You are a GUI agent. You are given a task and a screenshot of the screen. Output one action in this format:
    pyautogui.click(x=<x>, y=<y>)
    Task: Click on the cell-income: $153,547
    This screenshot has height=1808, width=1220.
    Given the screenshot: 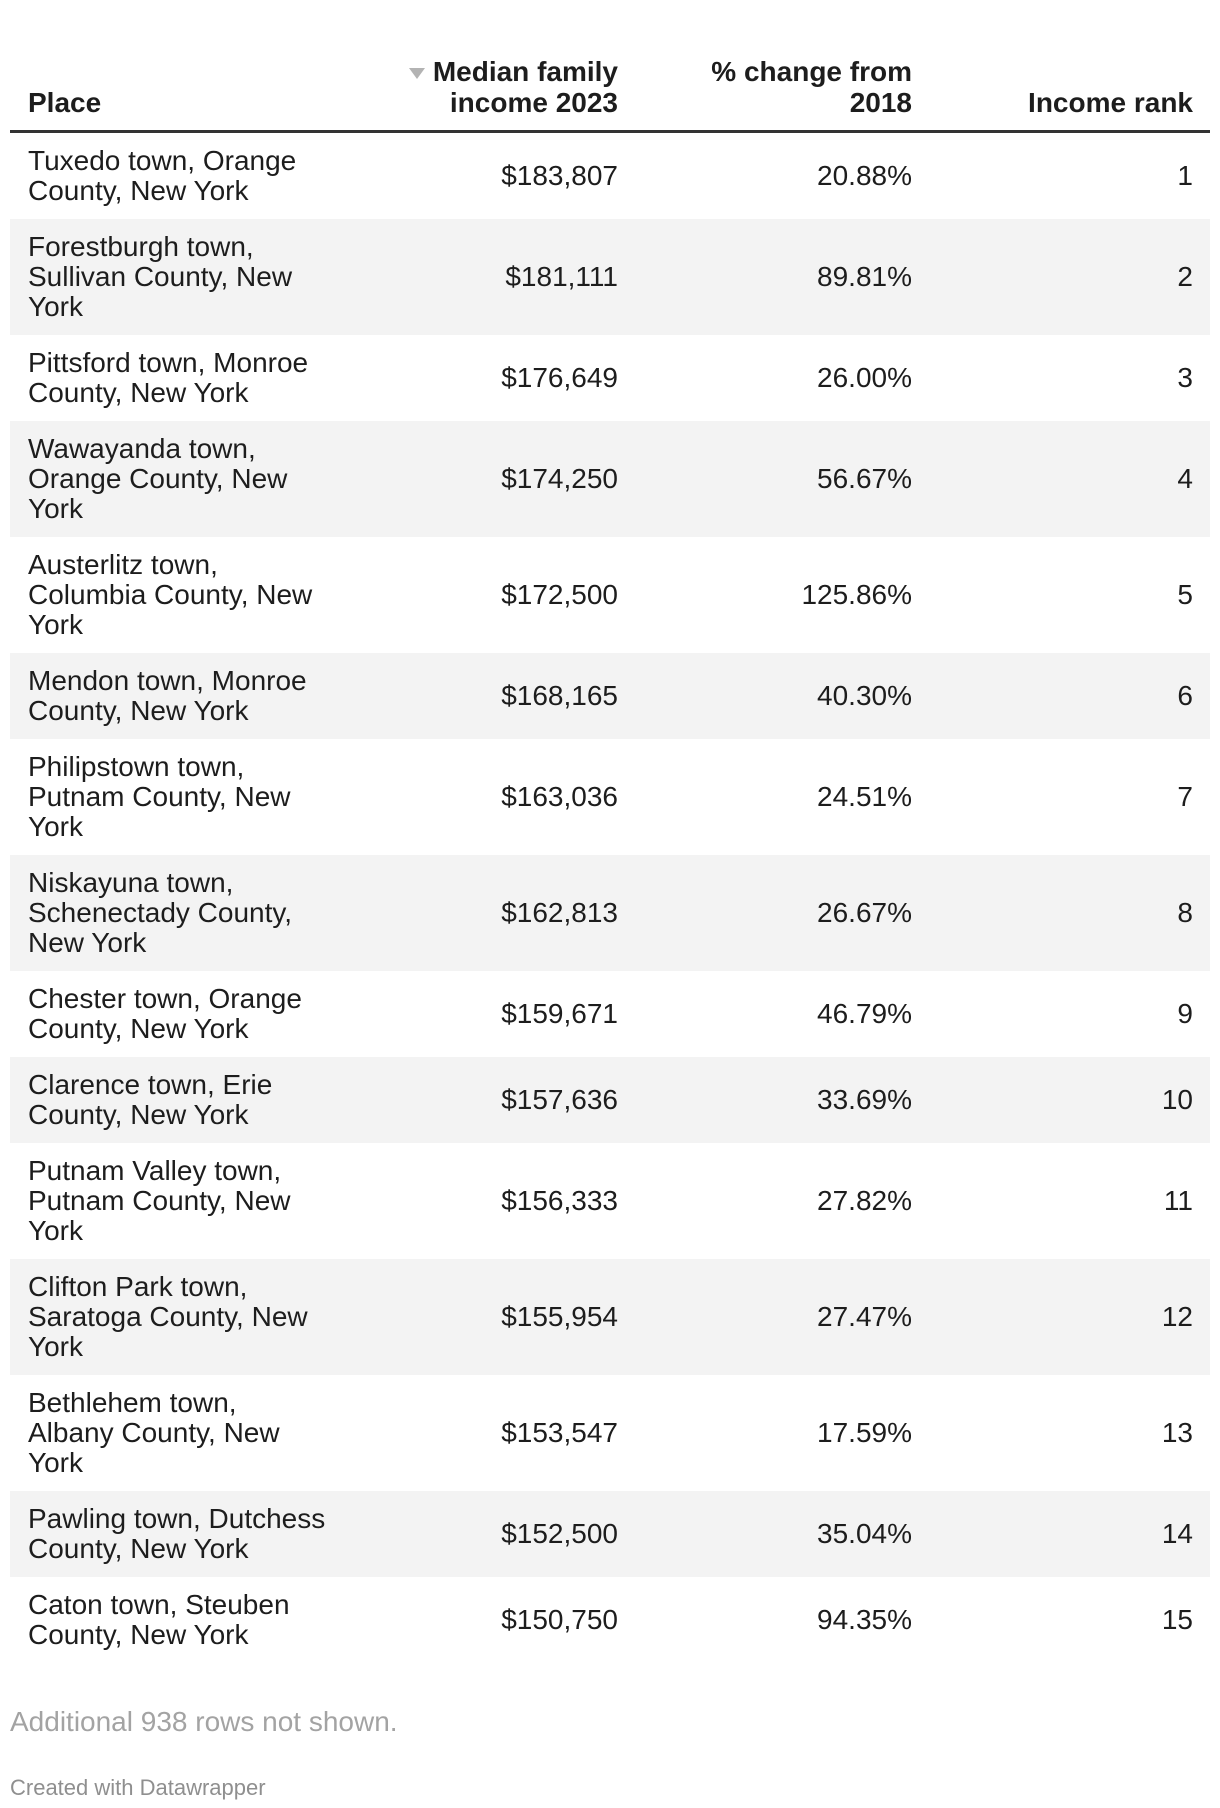 What is the action you would take?
    pyautogui.click(x=559, y=1432)
    